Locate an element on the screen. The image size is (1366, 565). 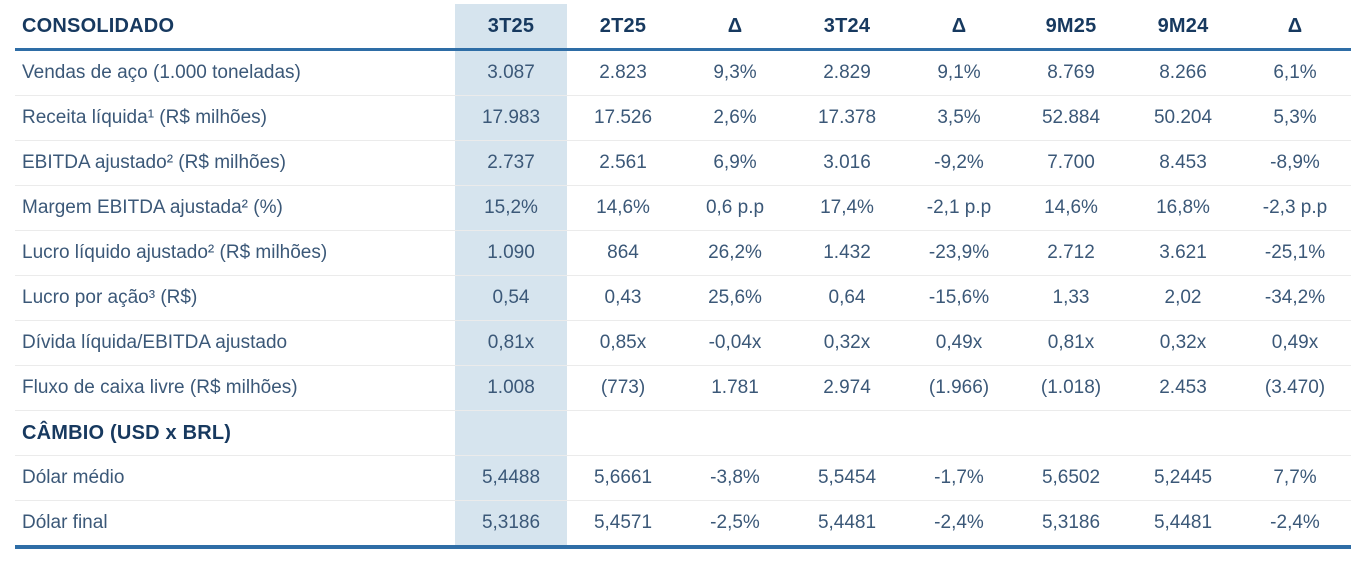
cell: 52.884 is located at coordinates (1071, 118).